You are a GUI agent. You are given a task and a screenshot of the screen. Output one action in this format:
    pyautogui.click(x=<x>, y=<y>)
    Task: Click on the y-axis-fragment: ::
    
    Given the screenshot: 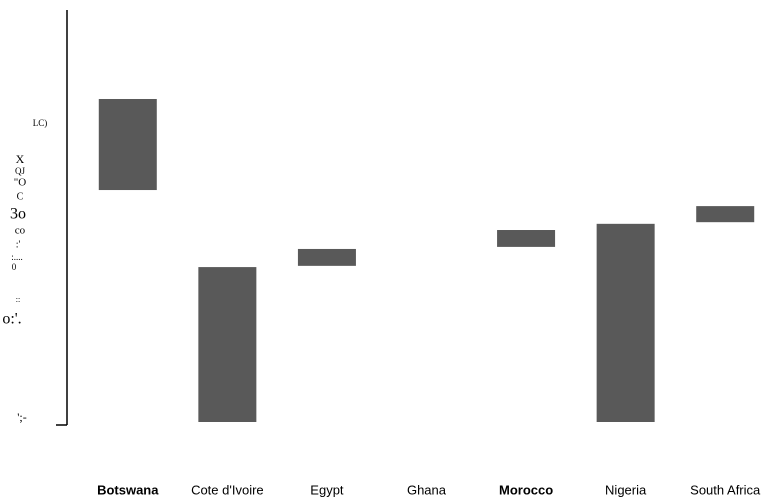 What is the action you would take?
    pyautogui.click(x=18, y=299)
    